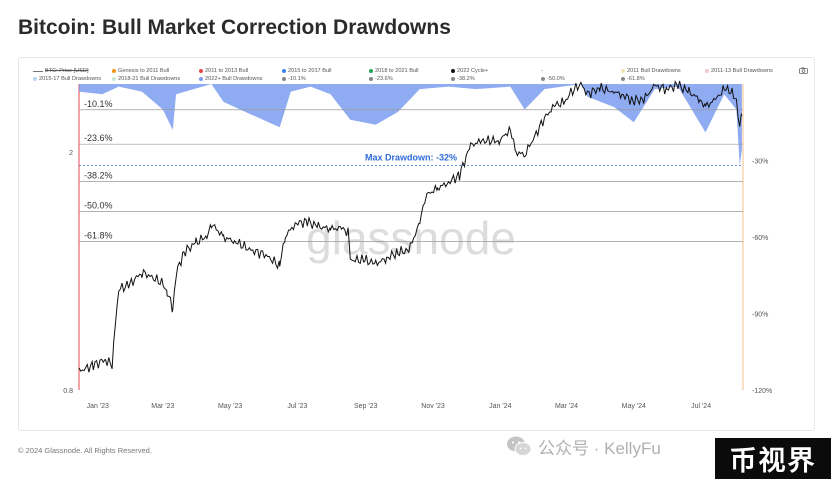 Image resolution: width=831 pixels, height=479 pixels. I want to click on right-axis-tick: -30%, so click(760, 162).